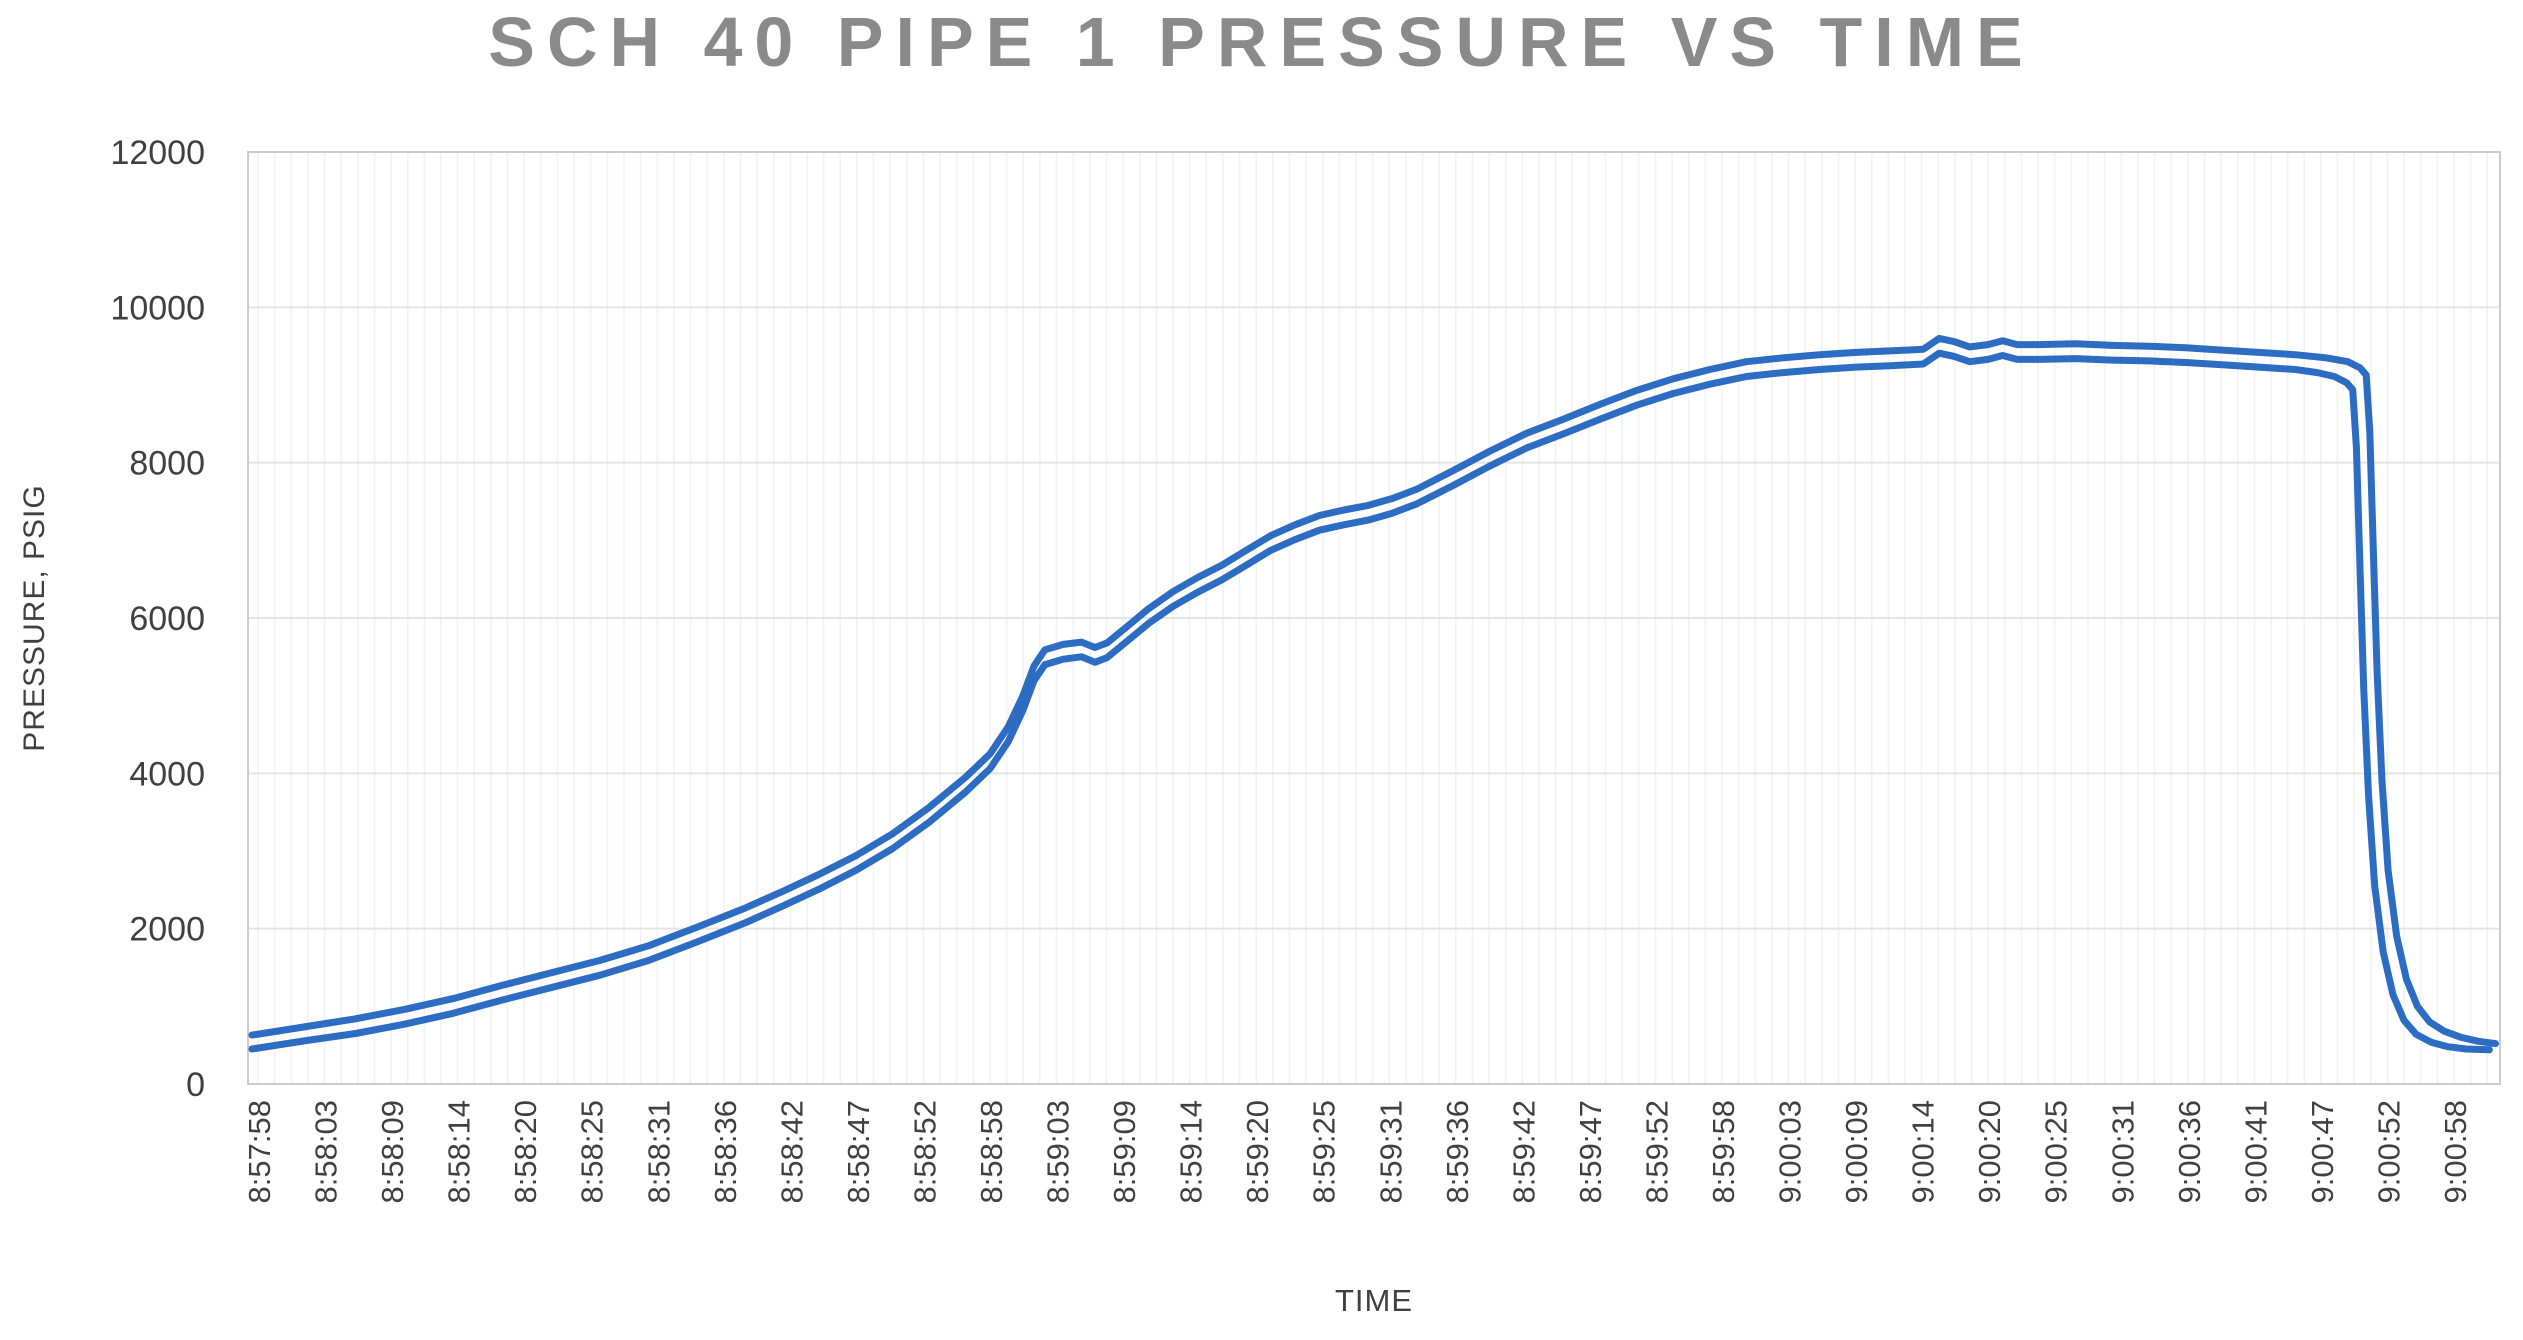 The height and width of the screenshot is (1340, 2523). What do you see at coordinates (1390, 1151) in the screenshot?
I see `x-tick-label: 8:59:31` at bounding box center [1390, 1151].